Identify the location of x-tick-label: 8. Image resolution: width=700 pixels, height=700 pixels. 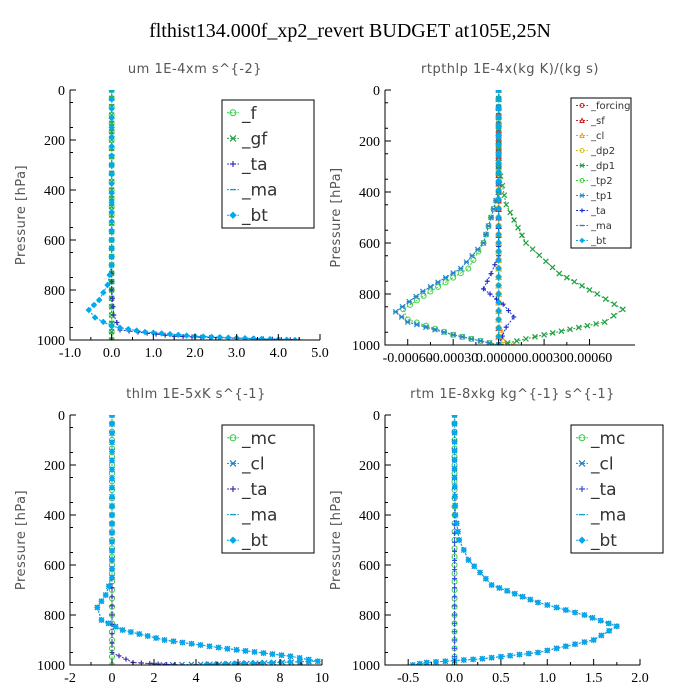
(280, 678).